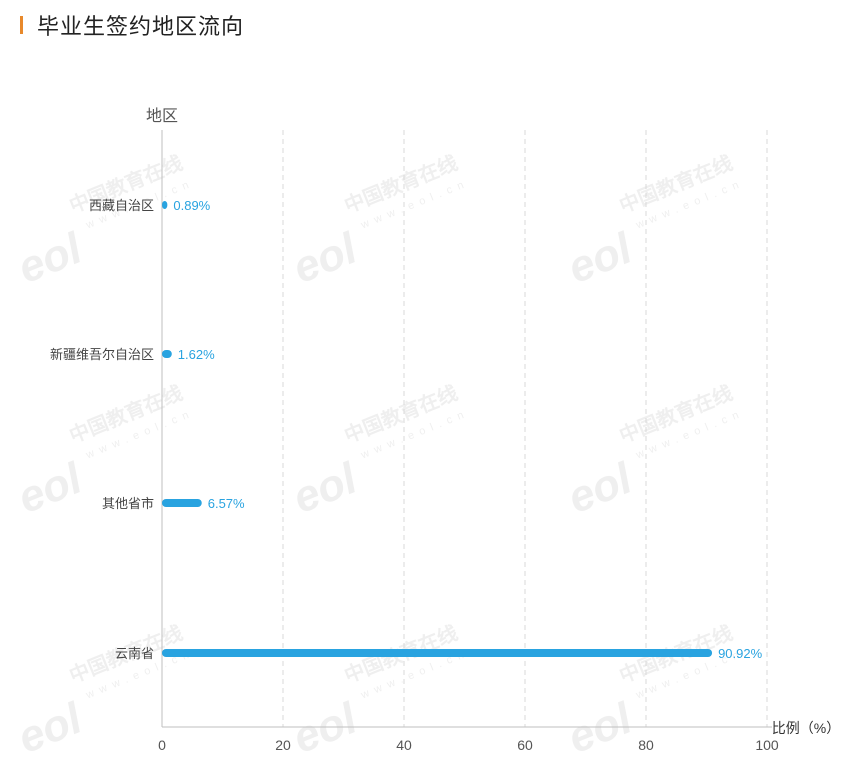 The height and width of the screenshot is (778, 849). I want to click on x-tick-label: 20, so click(283, 745).